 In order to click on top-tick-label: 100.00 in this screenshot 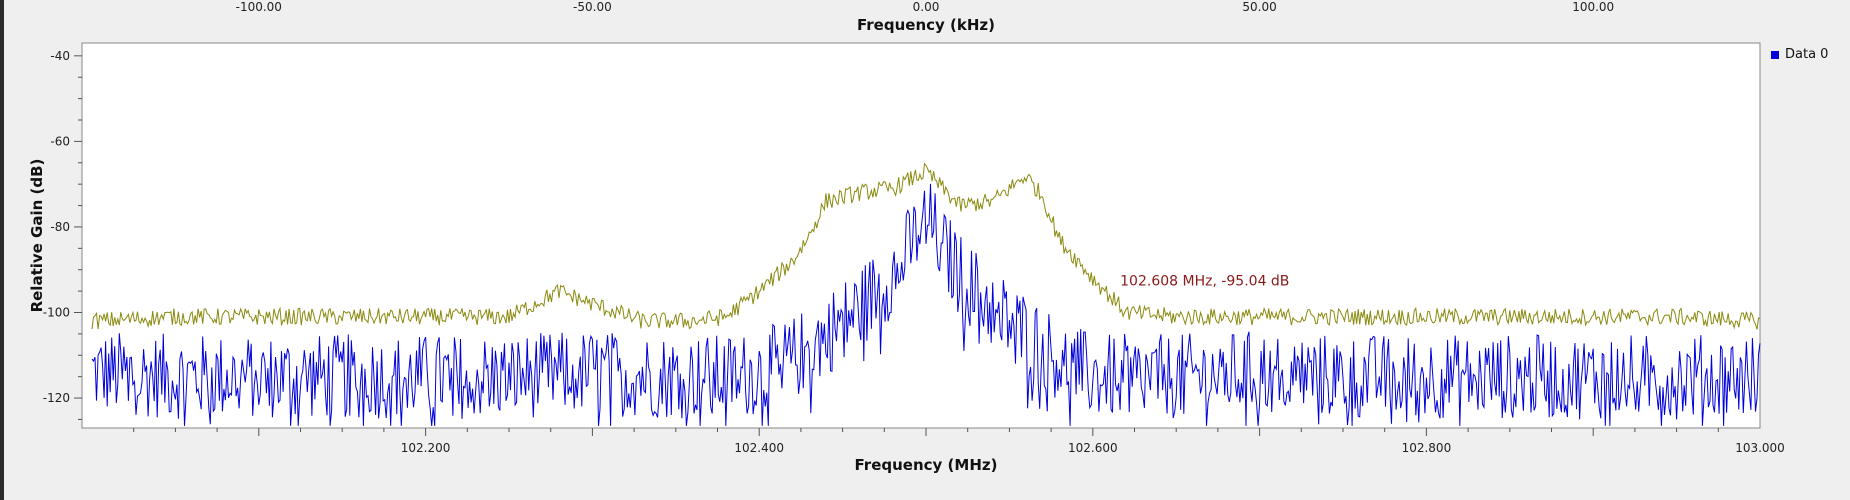, I will do `click(1593, 7)`.